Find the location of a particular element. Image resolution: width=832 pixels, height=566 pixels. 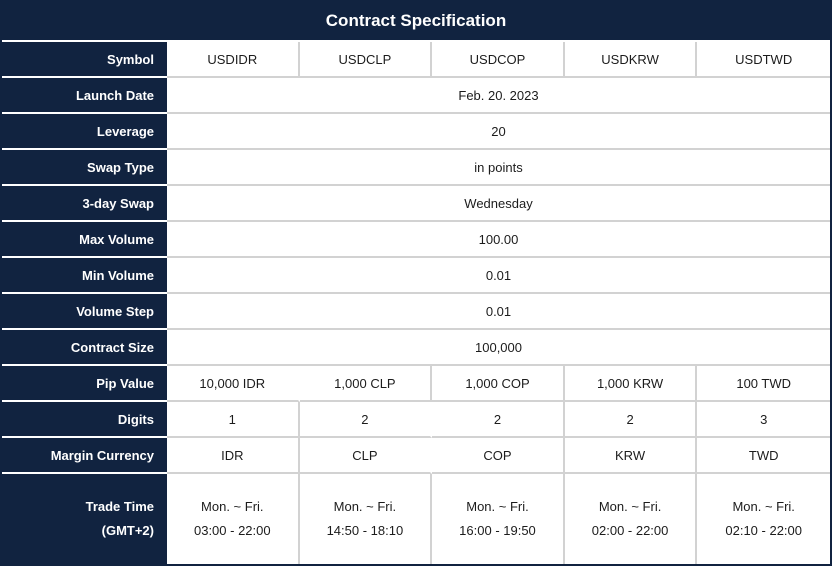

row-label-three-day-swap: 3-day Swap is located at coordinates (84, 204).